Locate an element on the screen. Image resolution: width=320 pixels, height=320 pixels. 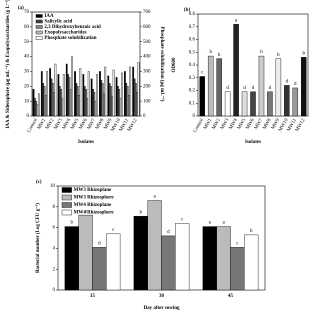
y-tick-label: 0.5 is located at coordinates (192, 52).